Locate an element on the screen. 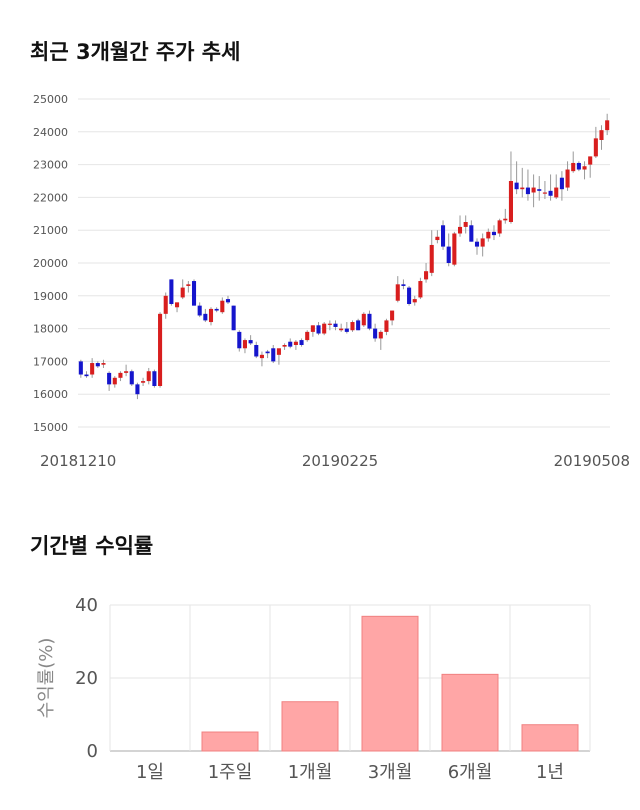  candle-y-tick-label: 15000 is located at coordinates (50, 427).